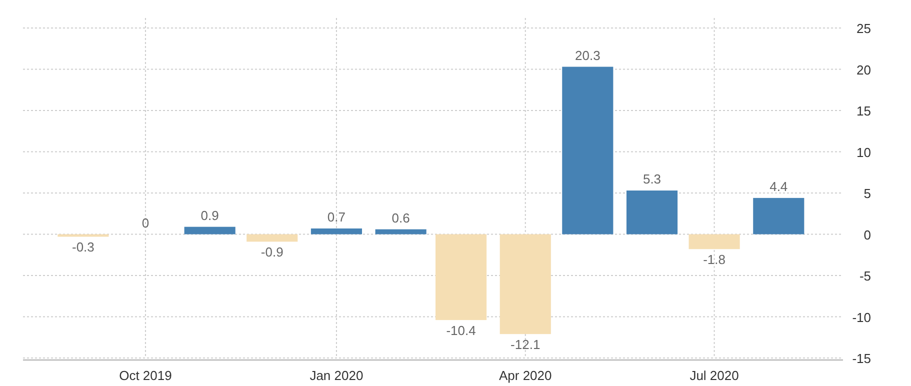  Describe the element at coordinates (714, 375) in the screenshot. I see `x-tick-label: Jul 2020` at that location.